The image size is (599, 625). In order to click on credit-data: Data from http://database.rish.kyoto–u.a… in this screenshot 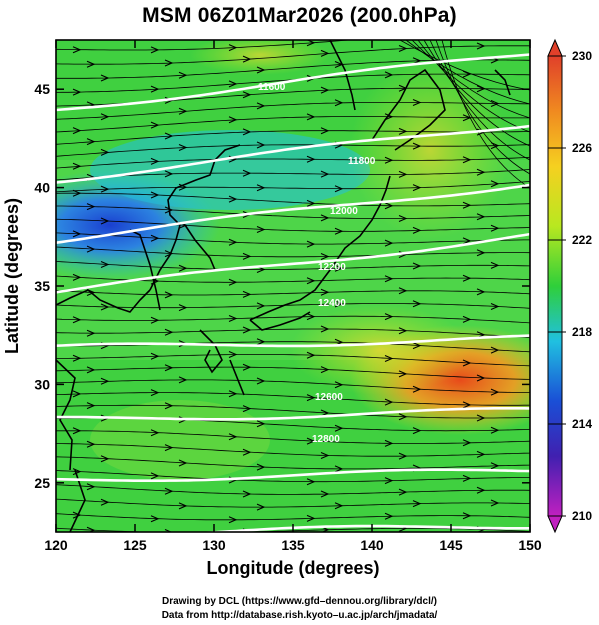, I will do `click(299, 615)`.